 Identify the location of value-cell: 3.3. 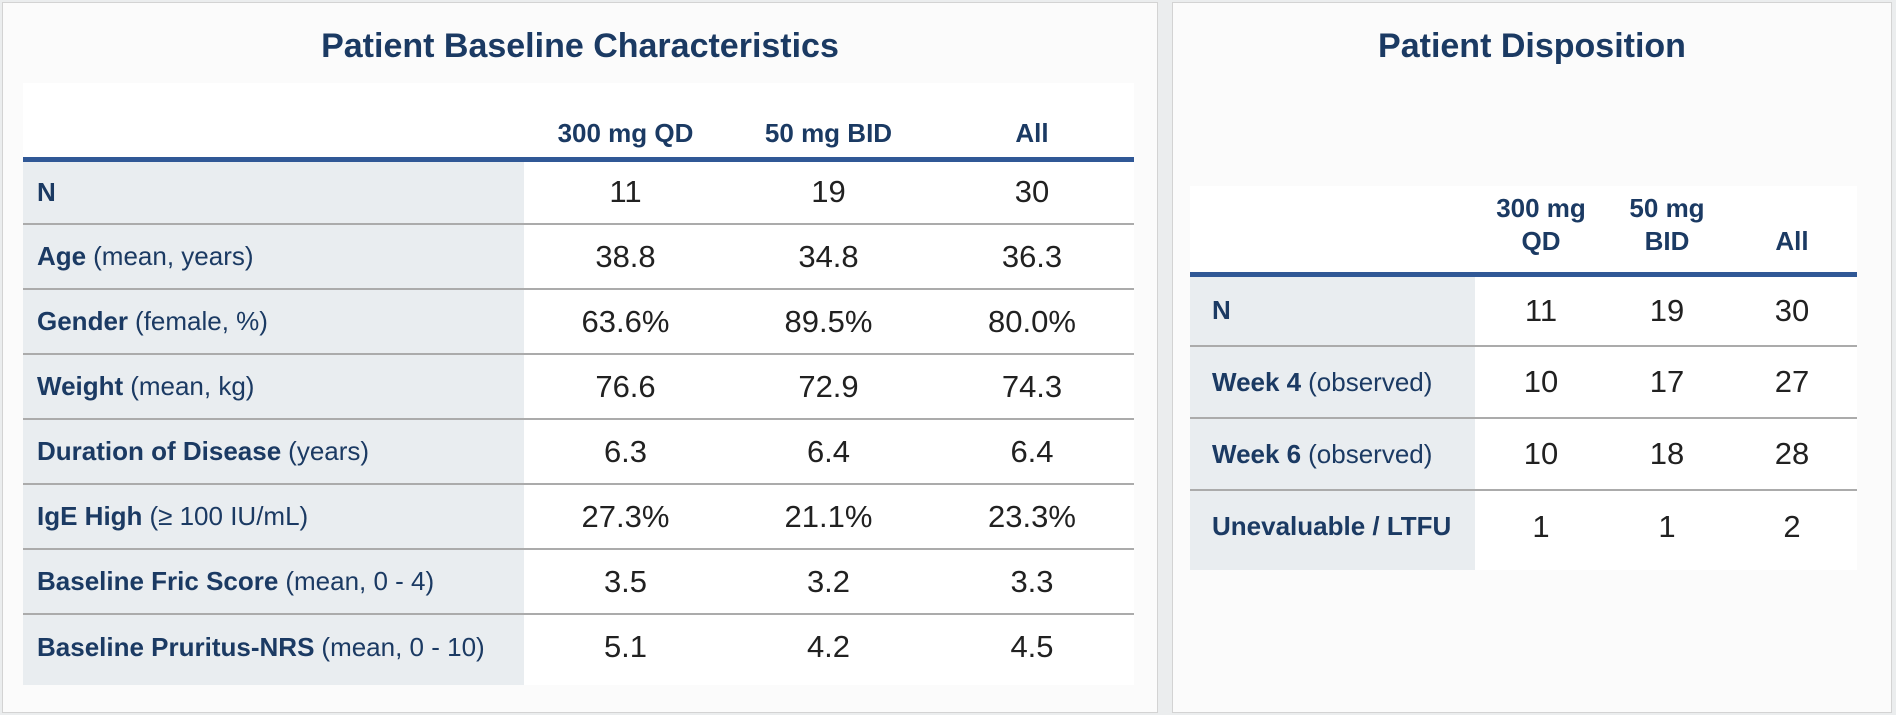
(1032, 581).